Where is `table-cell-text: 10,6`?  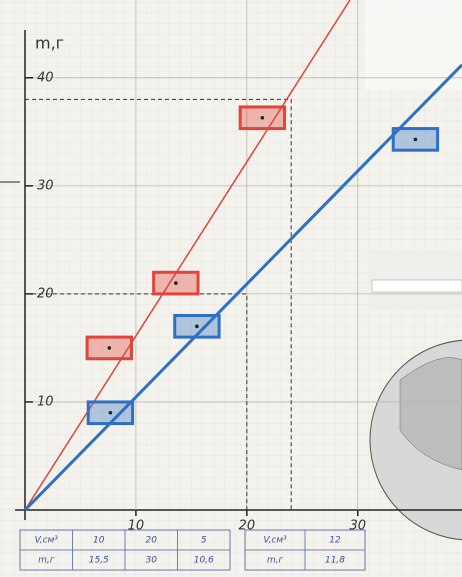
table-cell-text: 10,6 is located at coordinates (204, 561).